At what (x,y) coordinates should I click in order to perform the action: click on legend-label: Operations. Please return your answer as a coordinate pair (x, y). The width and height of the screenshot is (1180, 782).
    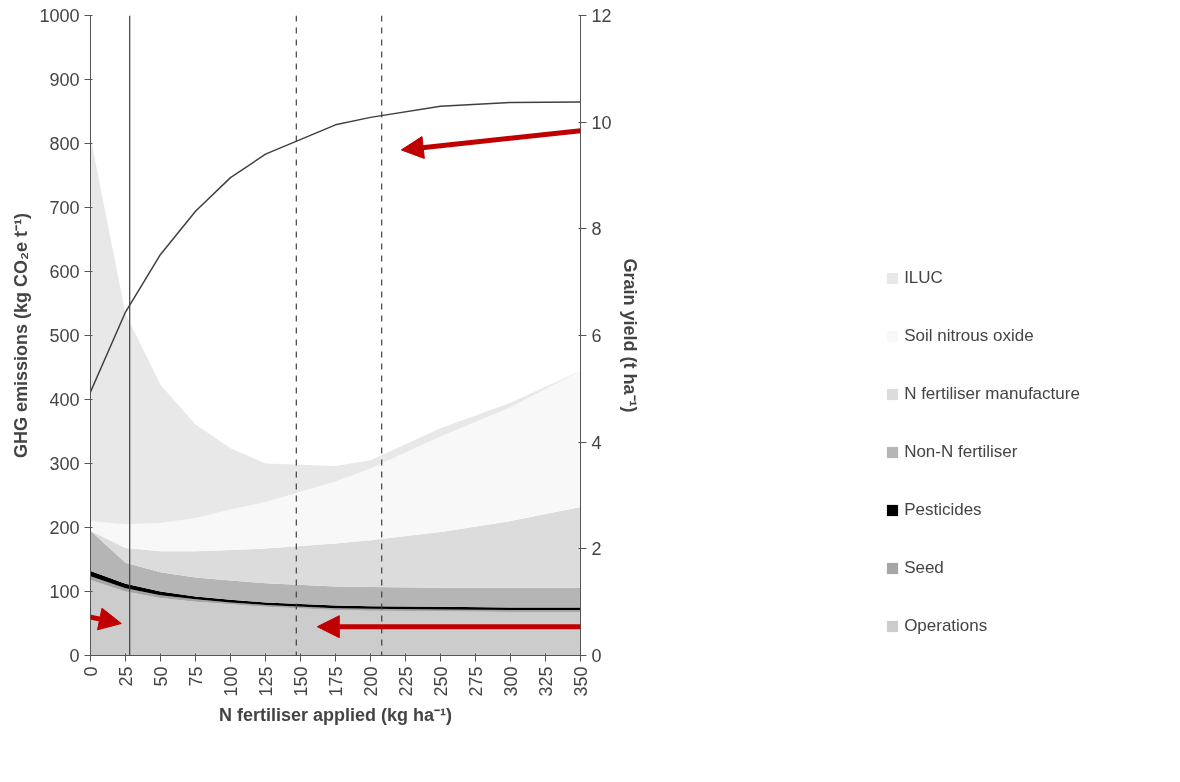
    Looking at the image, I should click on (946, 626).